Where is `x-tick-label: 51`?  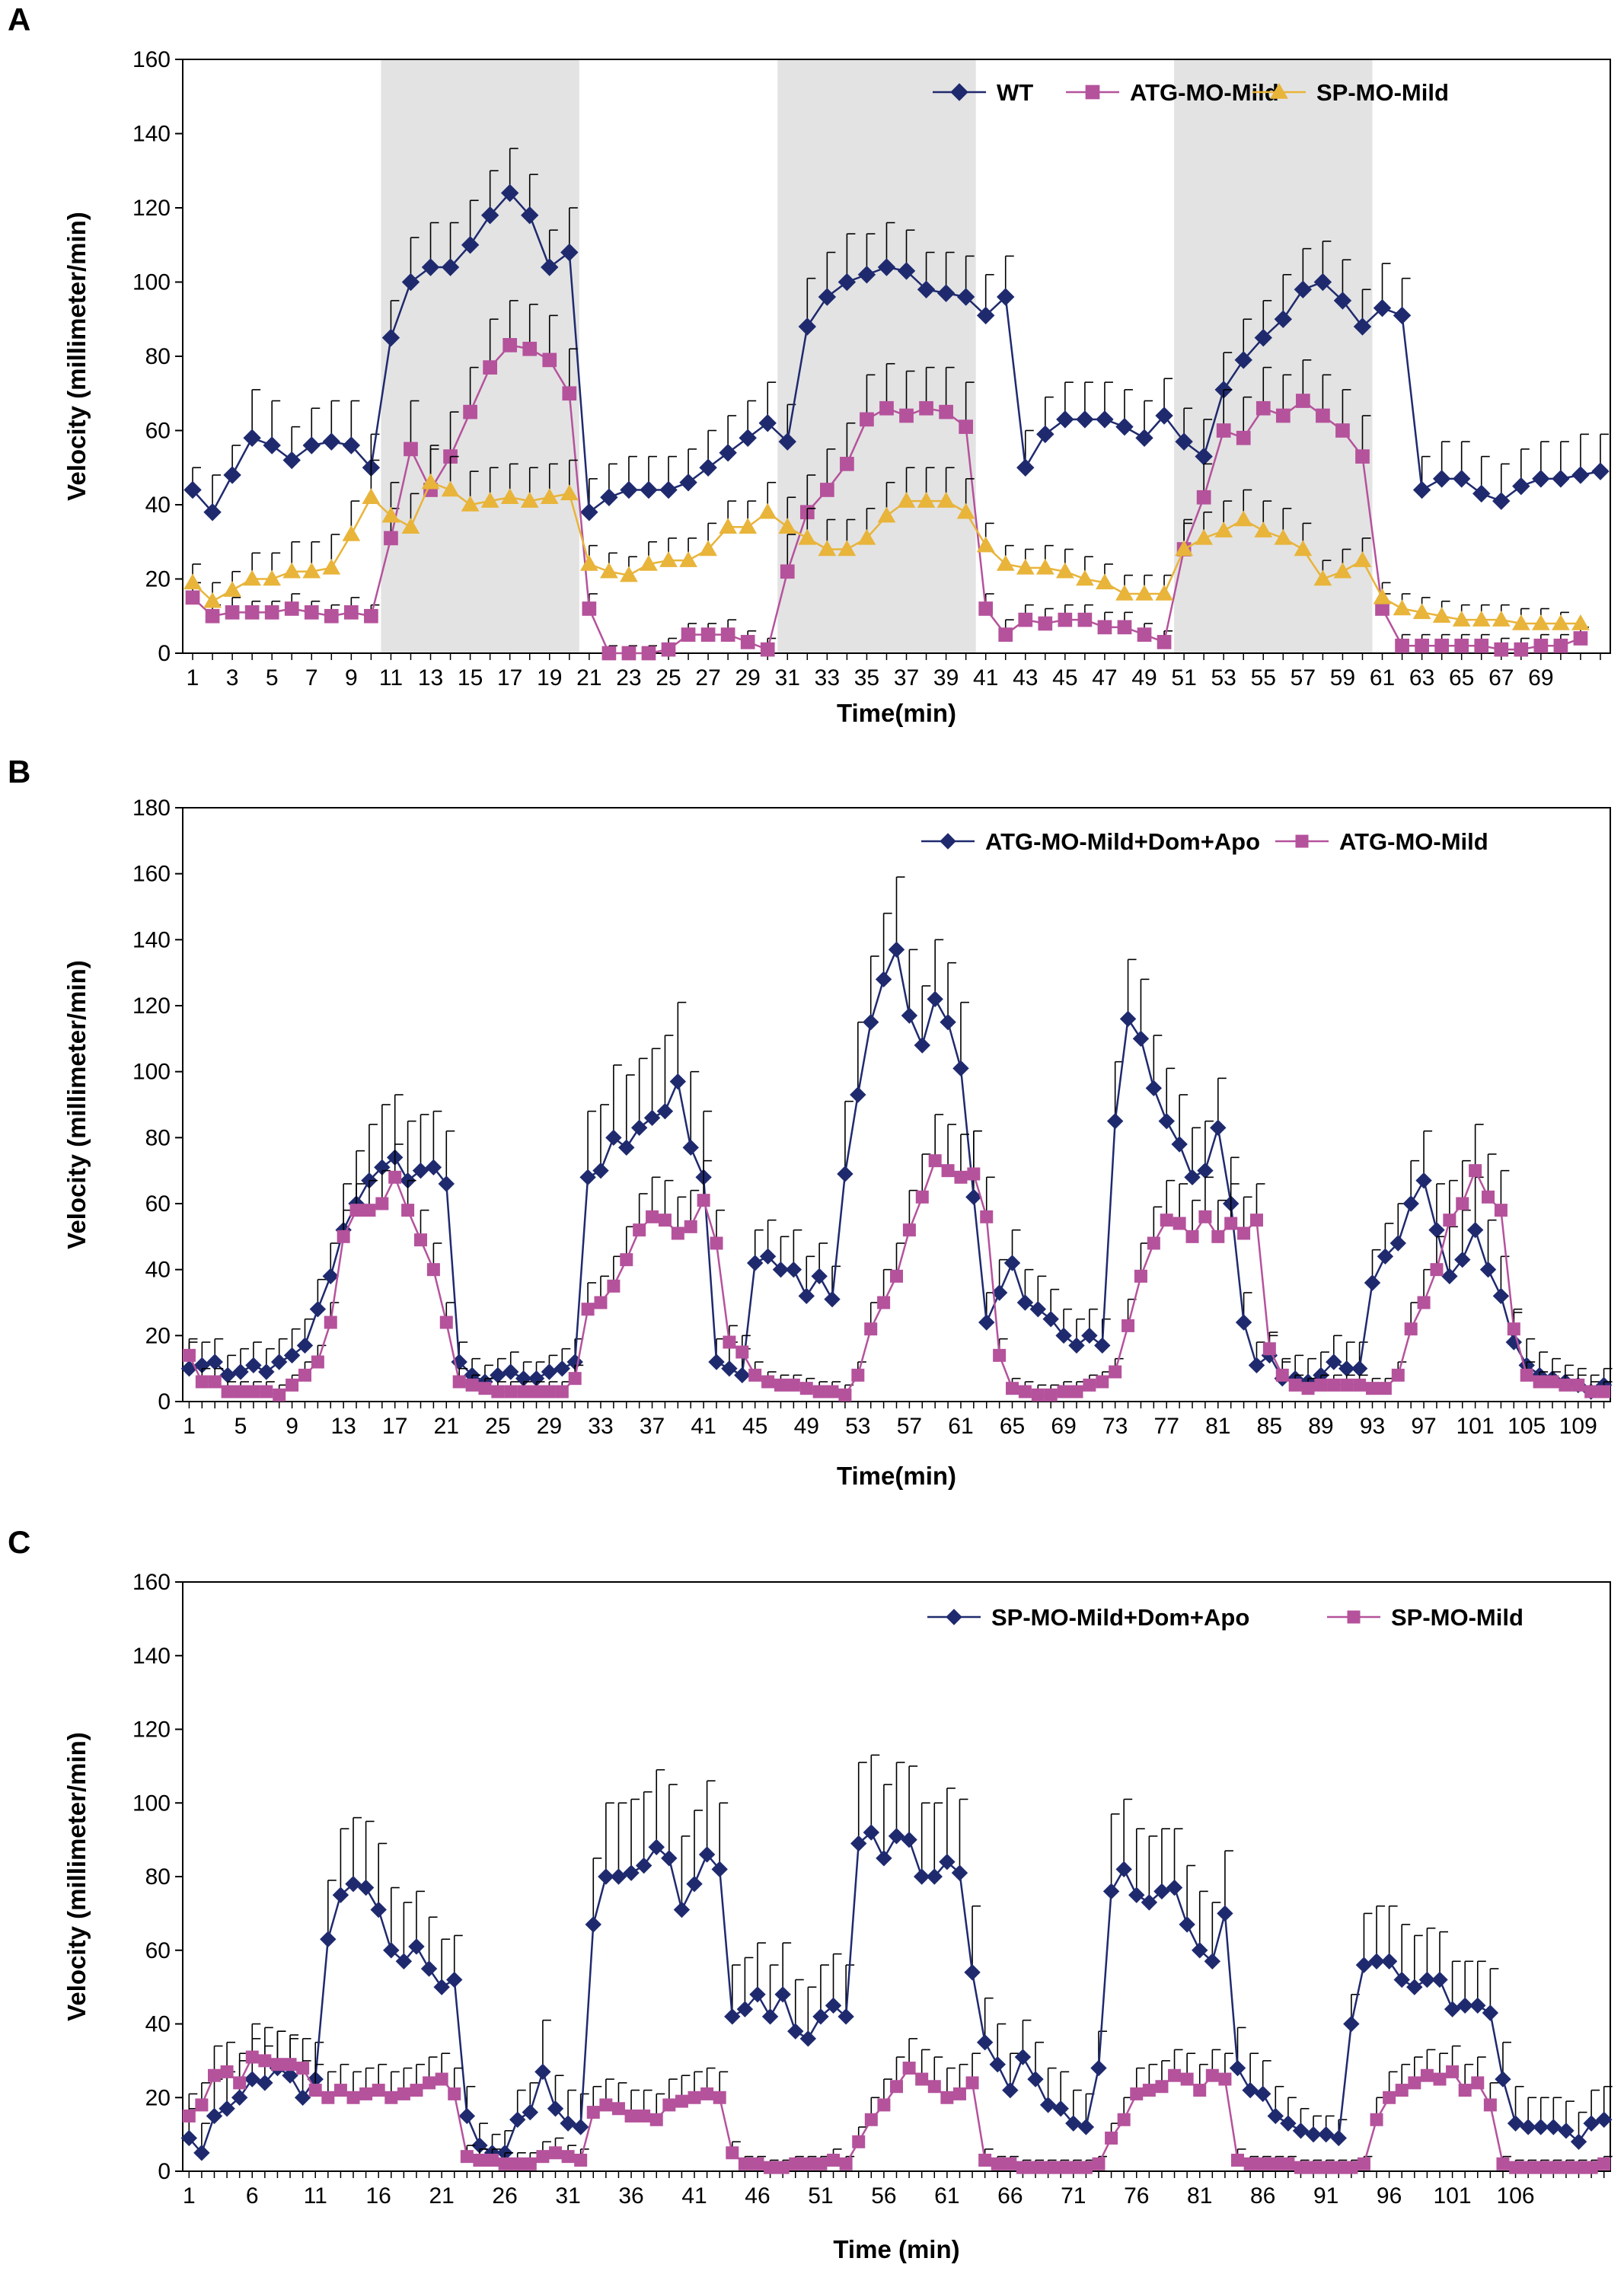 x-tick-label: 51 is located at coordinates (820, 2196).